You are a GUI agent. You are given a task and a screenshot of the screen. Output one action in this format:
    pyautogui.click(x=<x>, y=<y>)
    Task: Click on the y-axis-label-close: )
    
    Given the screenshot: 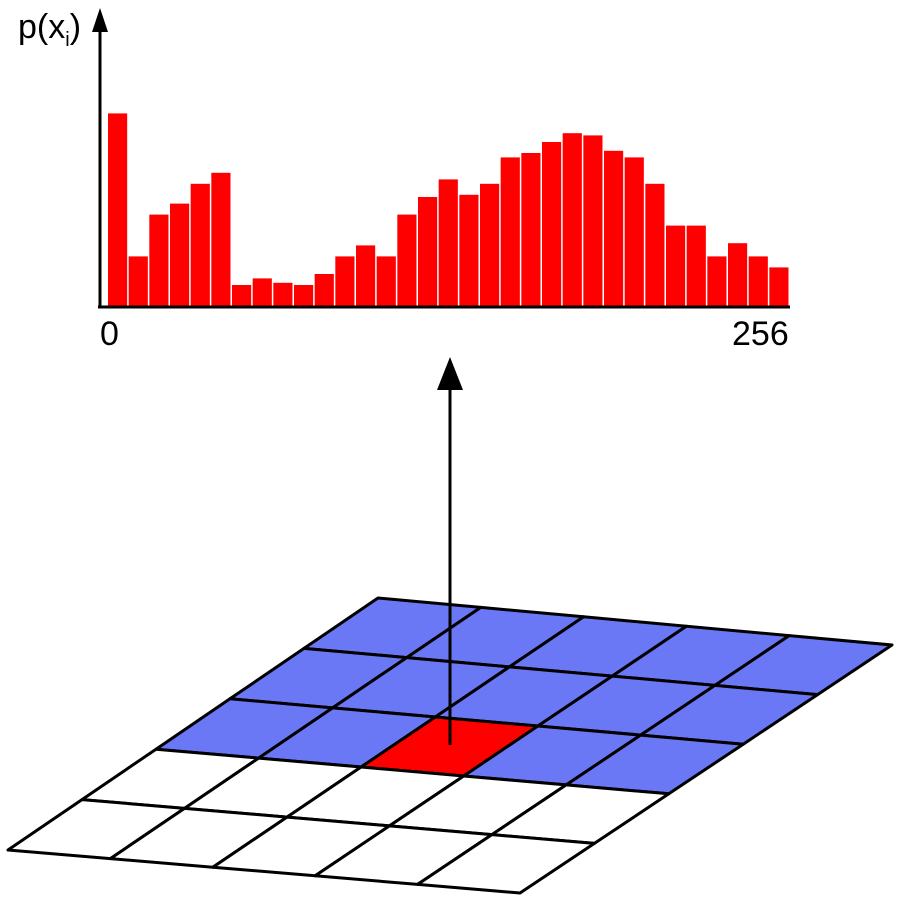 What is the action you would take?
    pyautogui.click(x=75, y=27)
    